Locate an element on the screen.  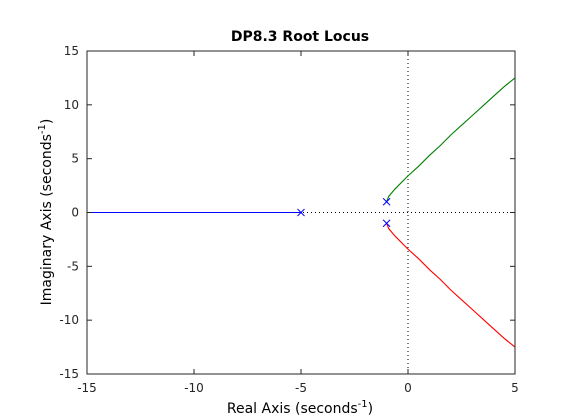
pole-markers is located at coordinates (344, 212).